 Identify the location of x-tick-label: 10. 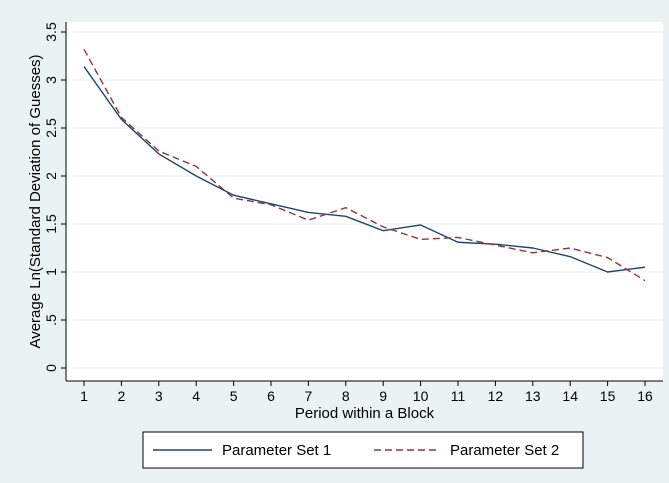
(421, 396).